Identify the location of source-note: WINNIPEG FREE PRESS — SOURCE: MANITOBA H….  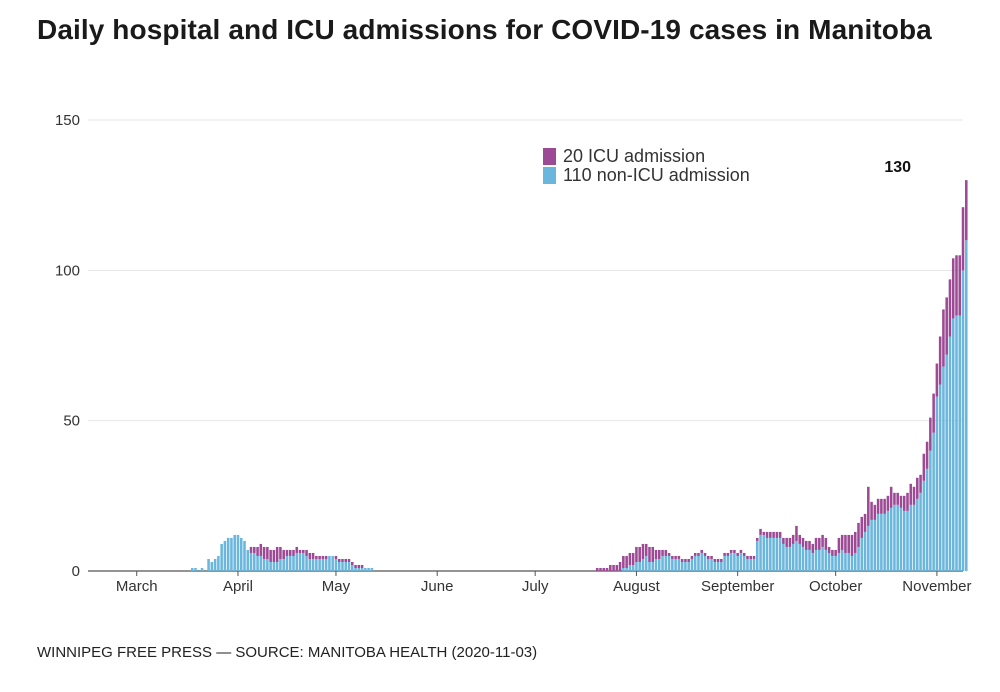
(287, 652).